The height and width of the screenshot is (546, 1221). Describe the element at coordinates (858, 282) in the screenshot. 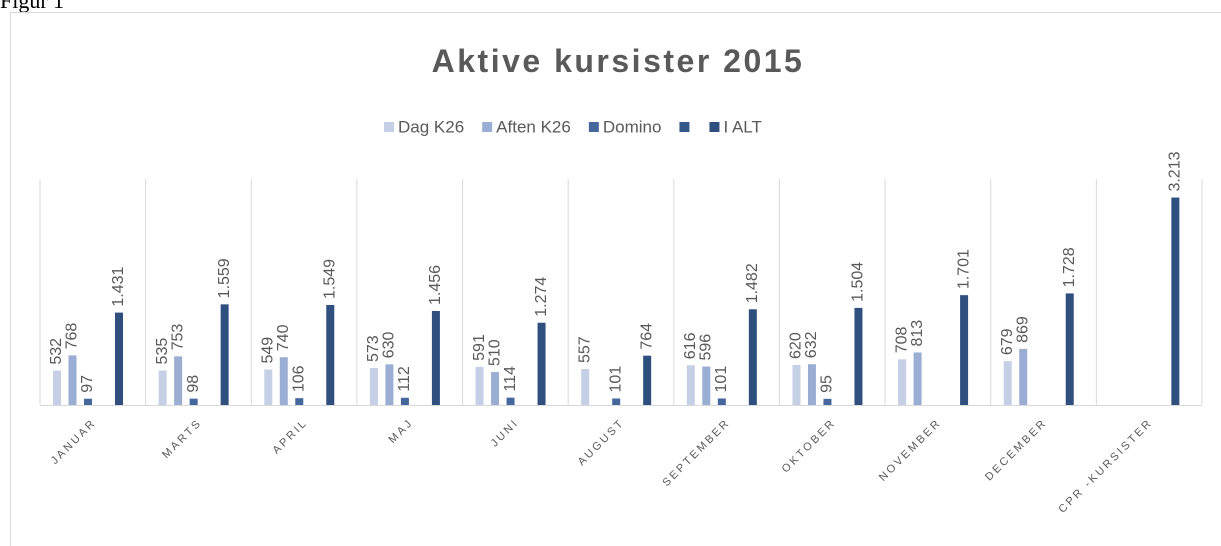

I see `data-label: 1.504` at that location.